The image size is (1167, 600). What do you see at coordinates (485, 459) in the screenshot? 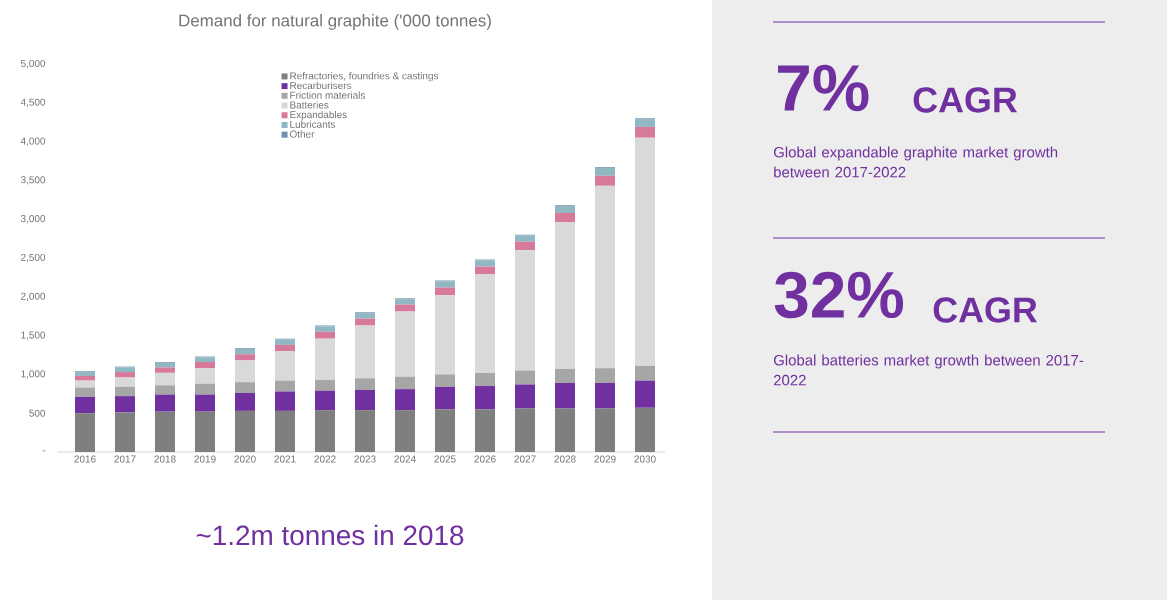
I see `x-tick-label: 2026` at bounding box center [485, 459].